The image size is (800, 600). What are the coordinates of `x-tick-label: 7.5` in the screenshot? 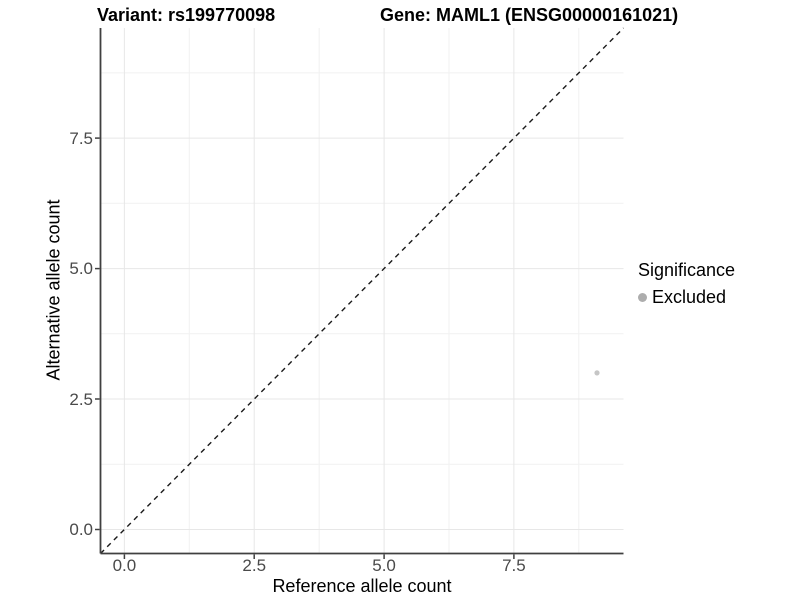 It's located at (514, 565).